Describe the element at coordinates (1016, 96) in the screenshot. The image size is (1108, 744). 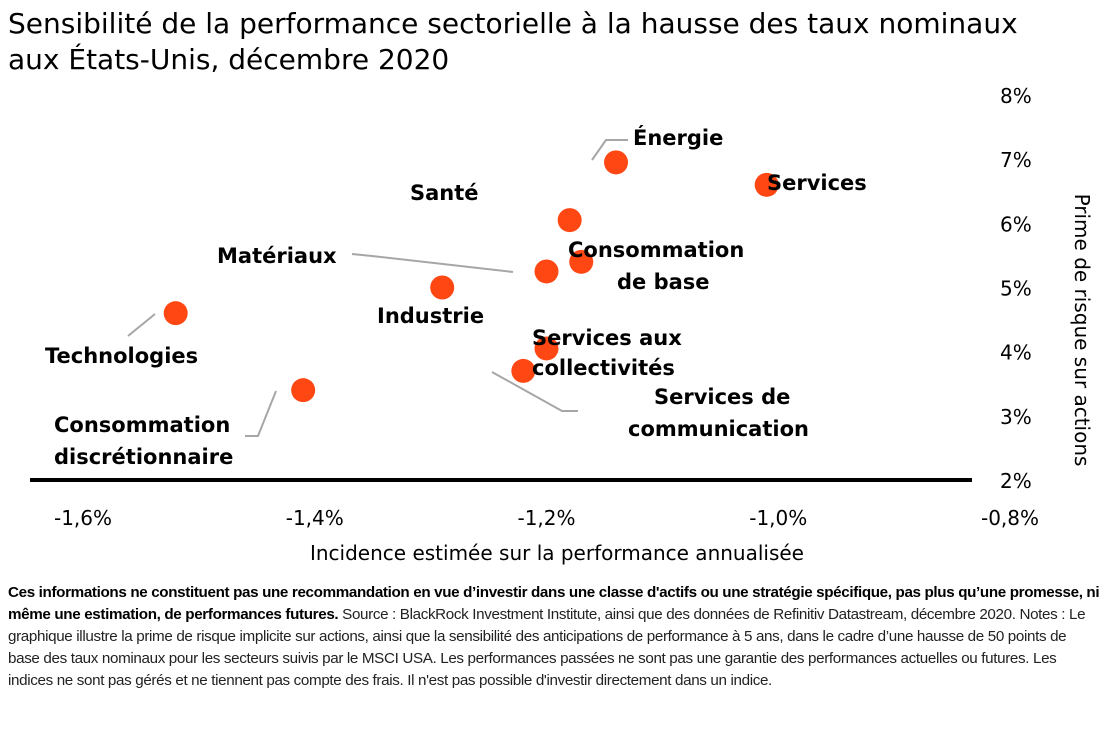
I see `y-tick-label: 8%` at that location.